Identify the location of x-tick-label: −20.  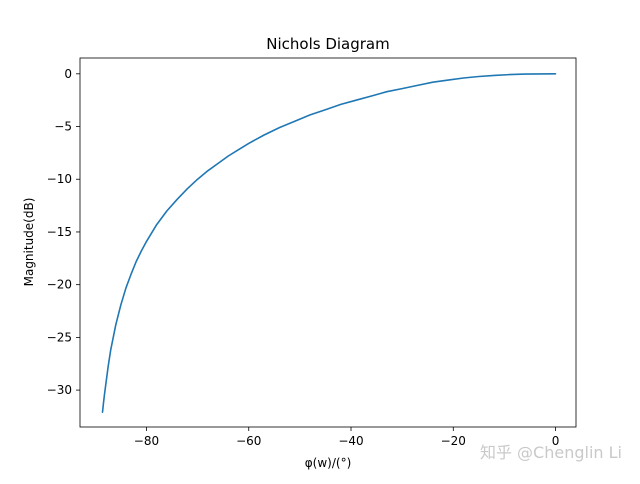
(453, 441).